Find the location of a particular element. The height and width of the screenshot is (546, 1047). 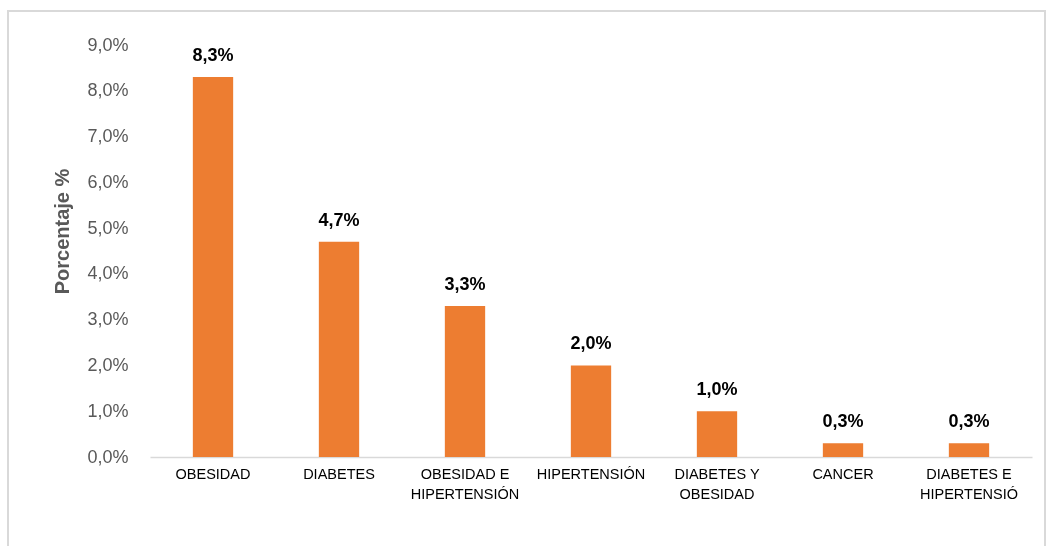

data-label: 8,3% is located at coordinates (213, 55).